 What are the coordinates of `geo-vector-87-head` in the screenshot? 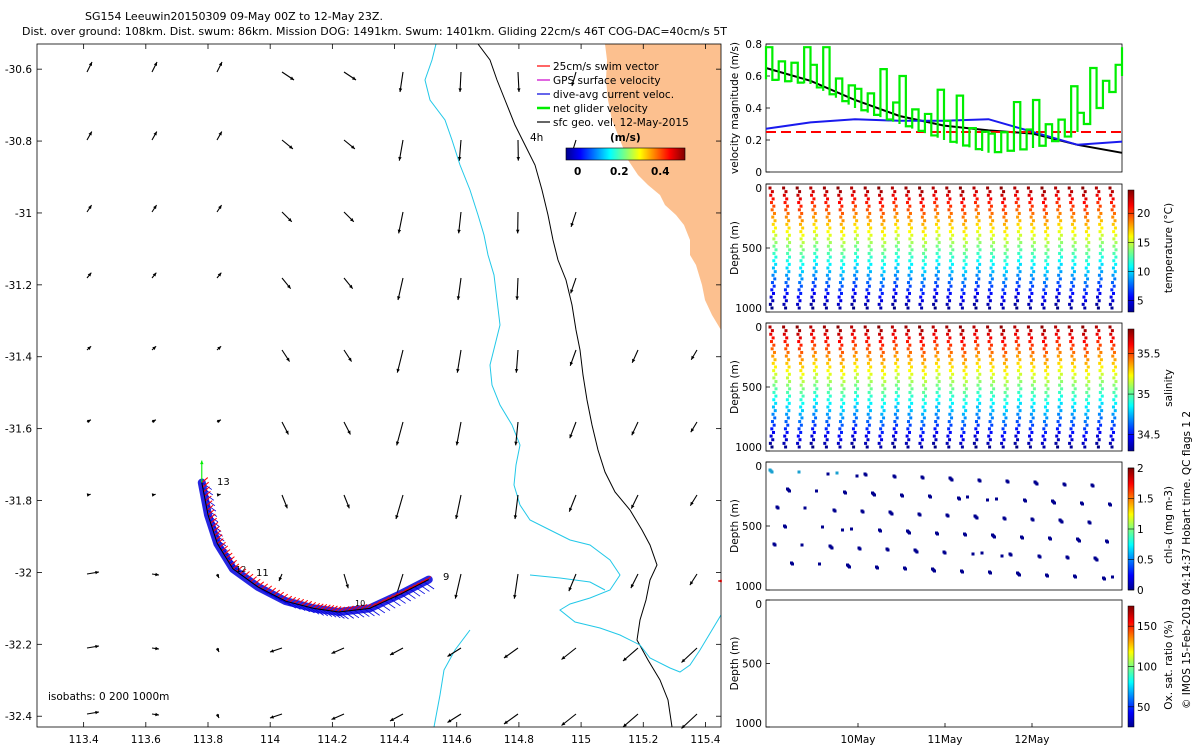 It's located at (506, 656).